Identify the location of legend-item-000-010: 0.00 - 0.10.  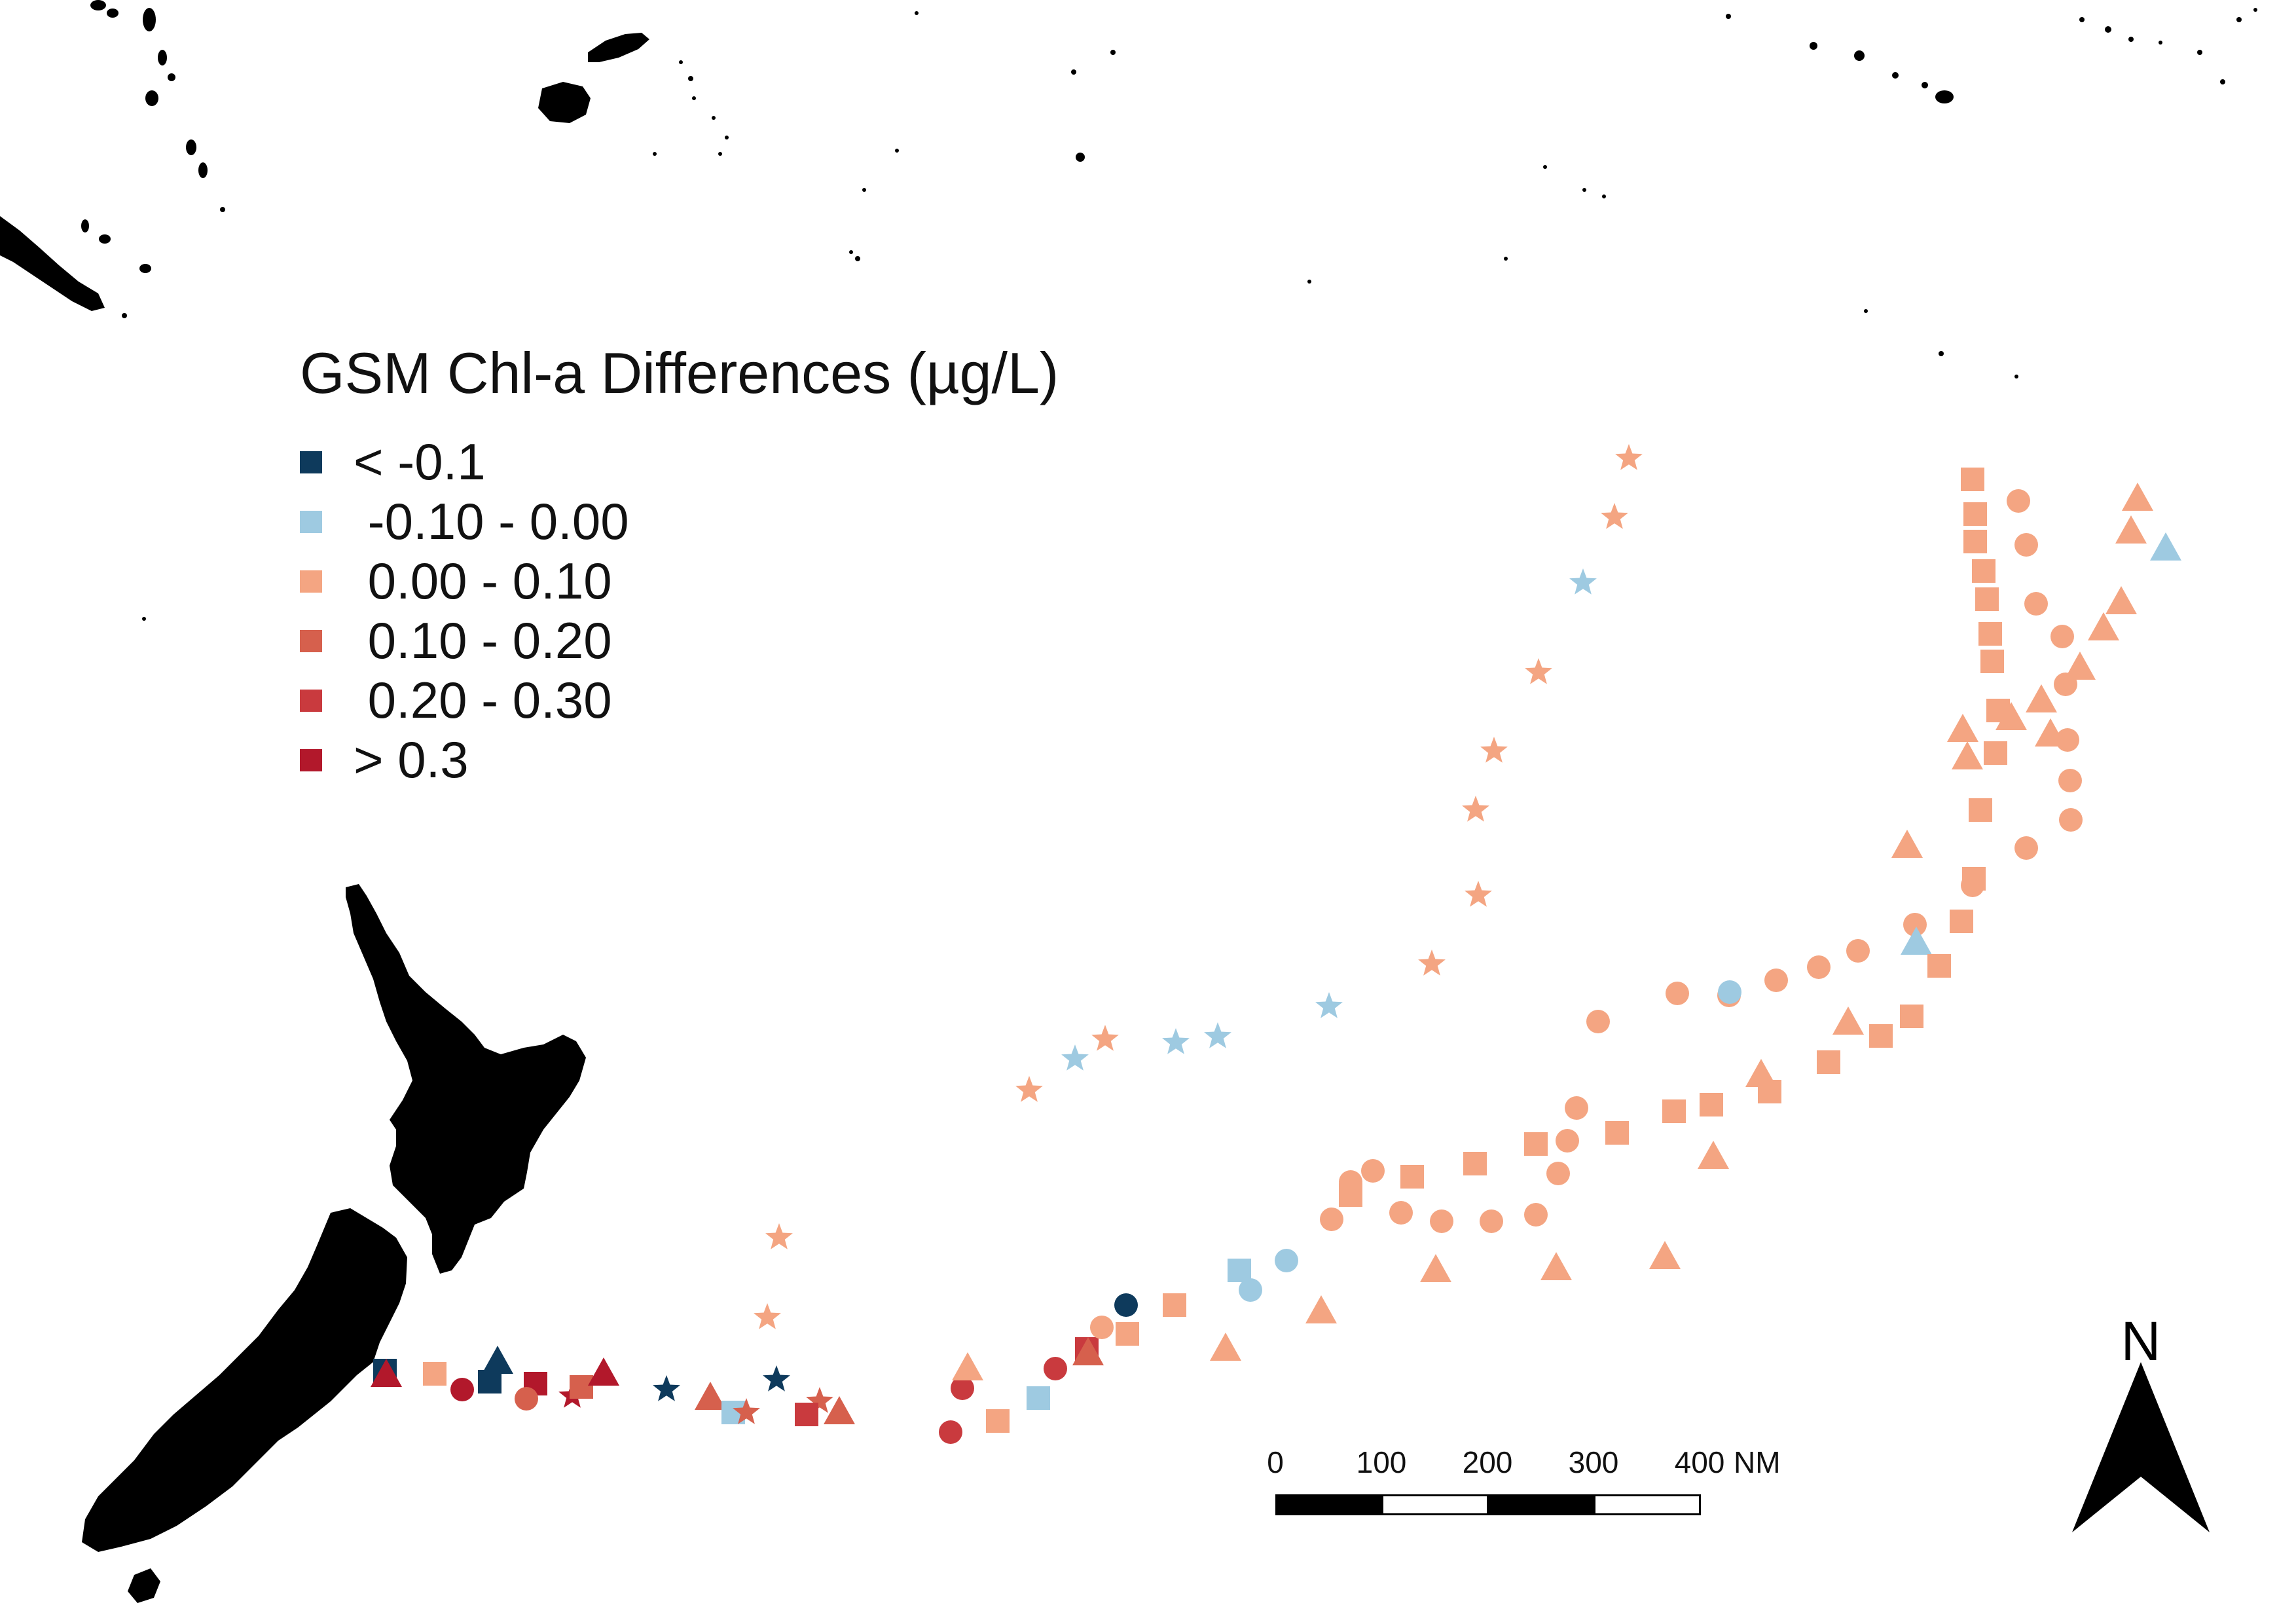
(679, 581).